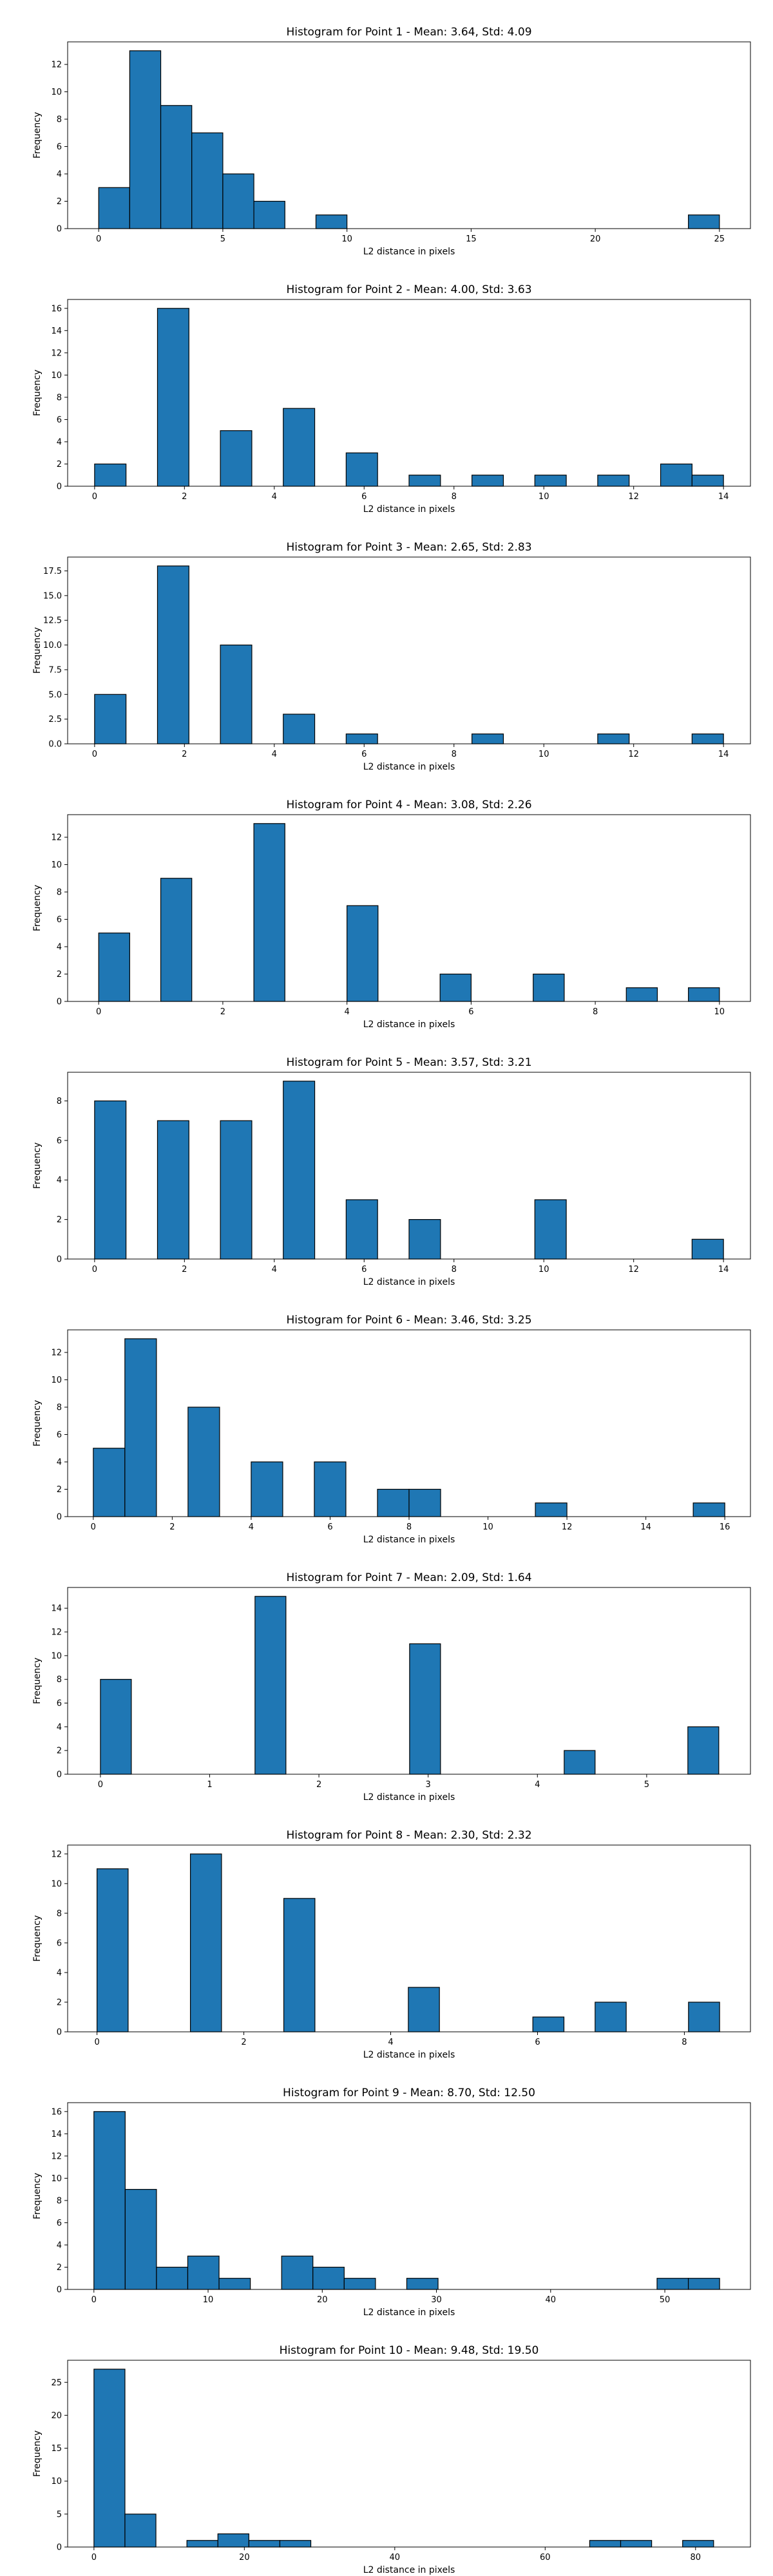 The image size is (773, 2576). Describe the element at coordinates (545, 2557) in the screenshot. I see `x-tick-label: 60` at that location.